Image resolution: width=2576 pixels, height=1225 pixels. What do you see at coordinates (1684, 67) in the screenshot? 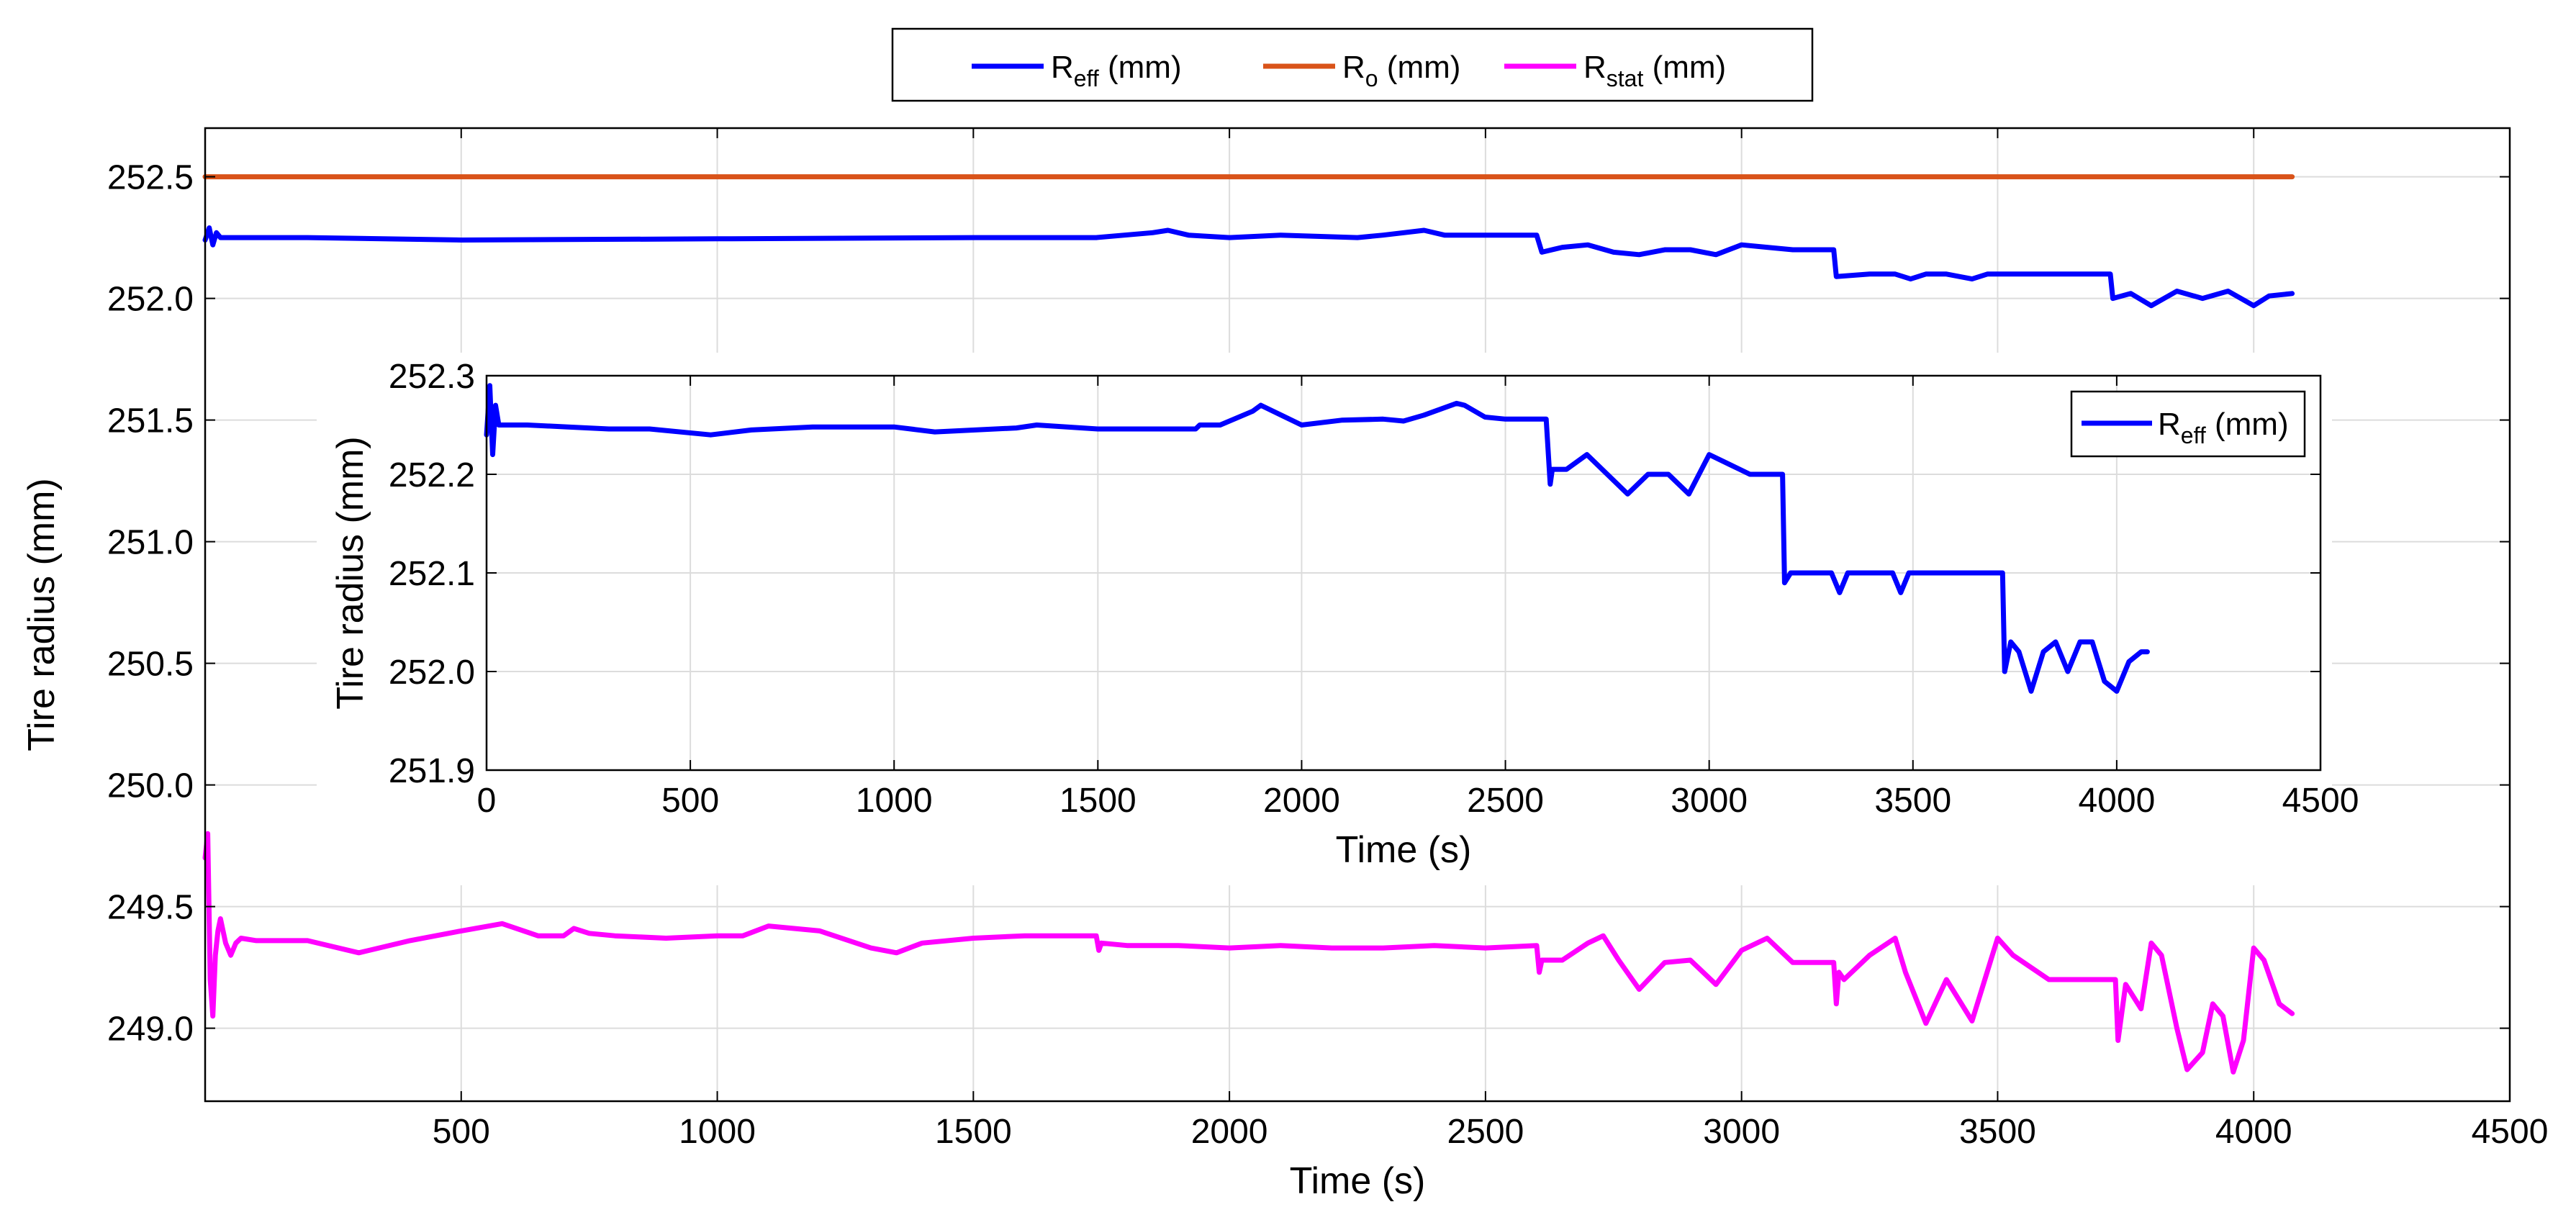
I see `legend-label-rstatmm-unit: (mm)` at bounding box center [1684, 67].